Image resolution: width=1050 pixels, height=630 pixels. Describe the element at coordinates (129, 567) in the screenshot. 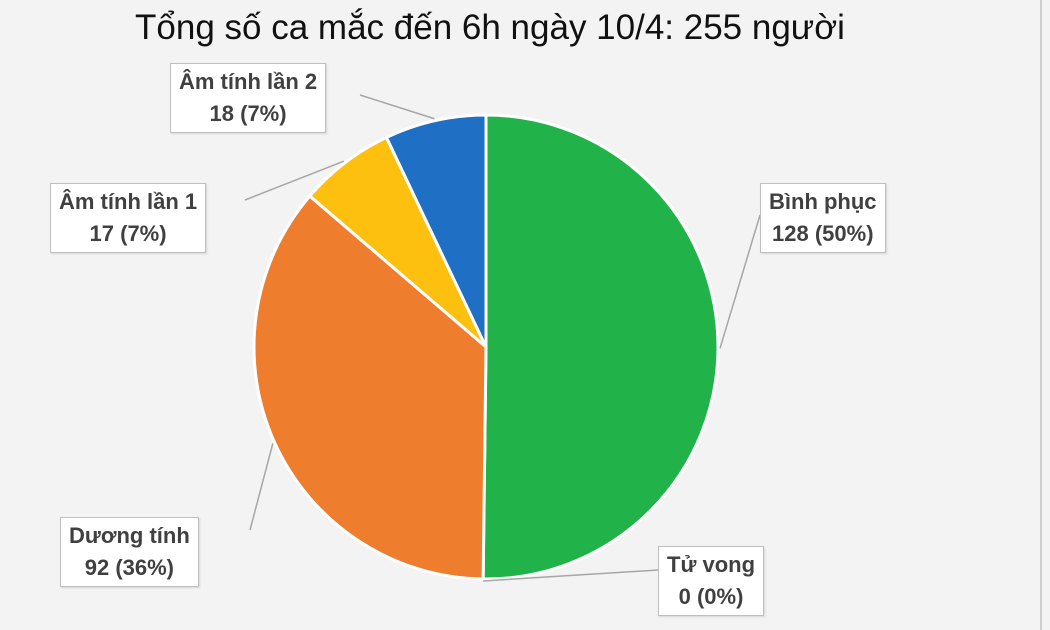

I see `data-label-value: 92 (36%)` at that location.